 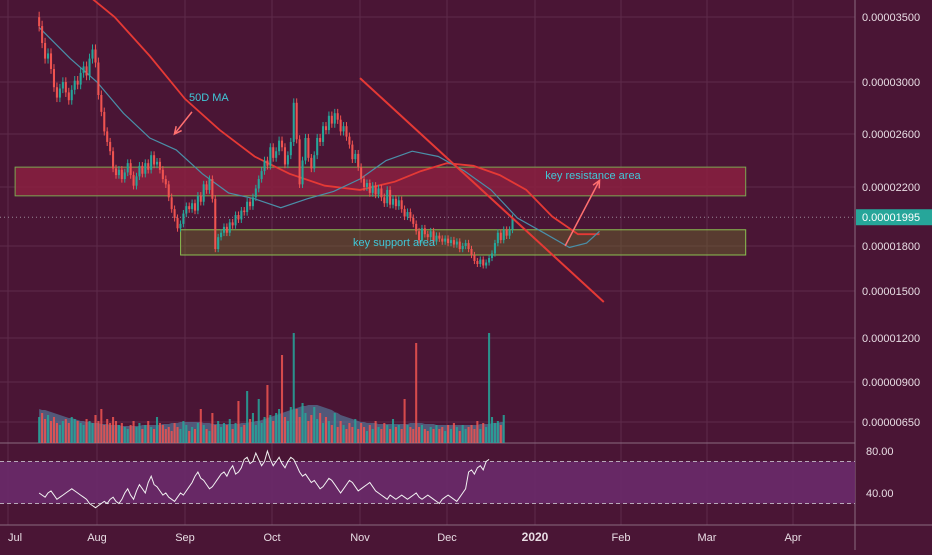 I want to click on time-tick-label: 2020, so click(x=535, y=537).